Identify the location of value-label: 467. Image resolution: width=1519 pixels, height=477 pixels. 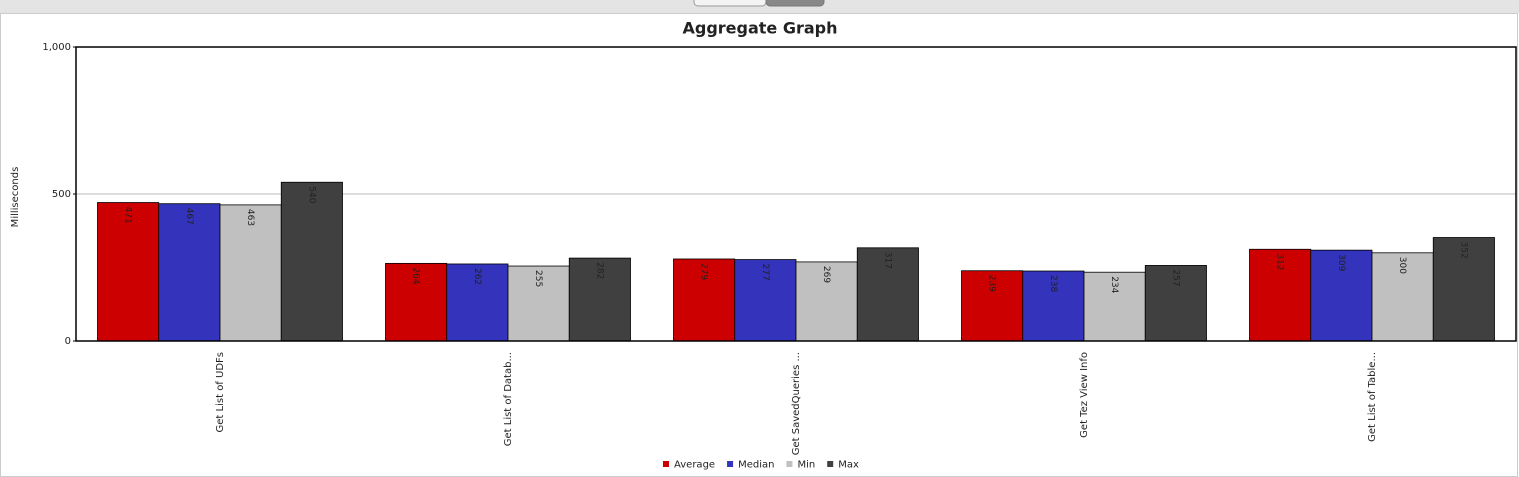
(189, 216).